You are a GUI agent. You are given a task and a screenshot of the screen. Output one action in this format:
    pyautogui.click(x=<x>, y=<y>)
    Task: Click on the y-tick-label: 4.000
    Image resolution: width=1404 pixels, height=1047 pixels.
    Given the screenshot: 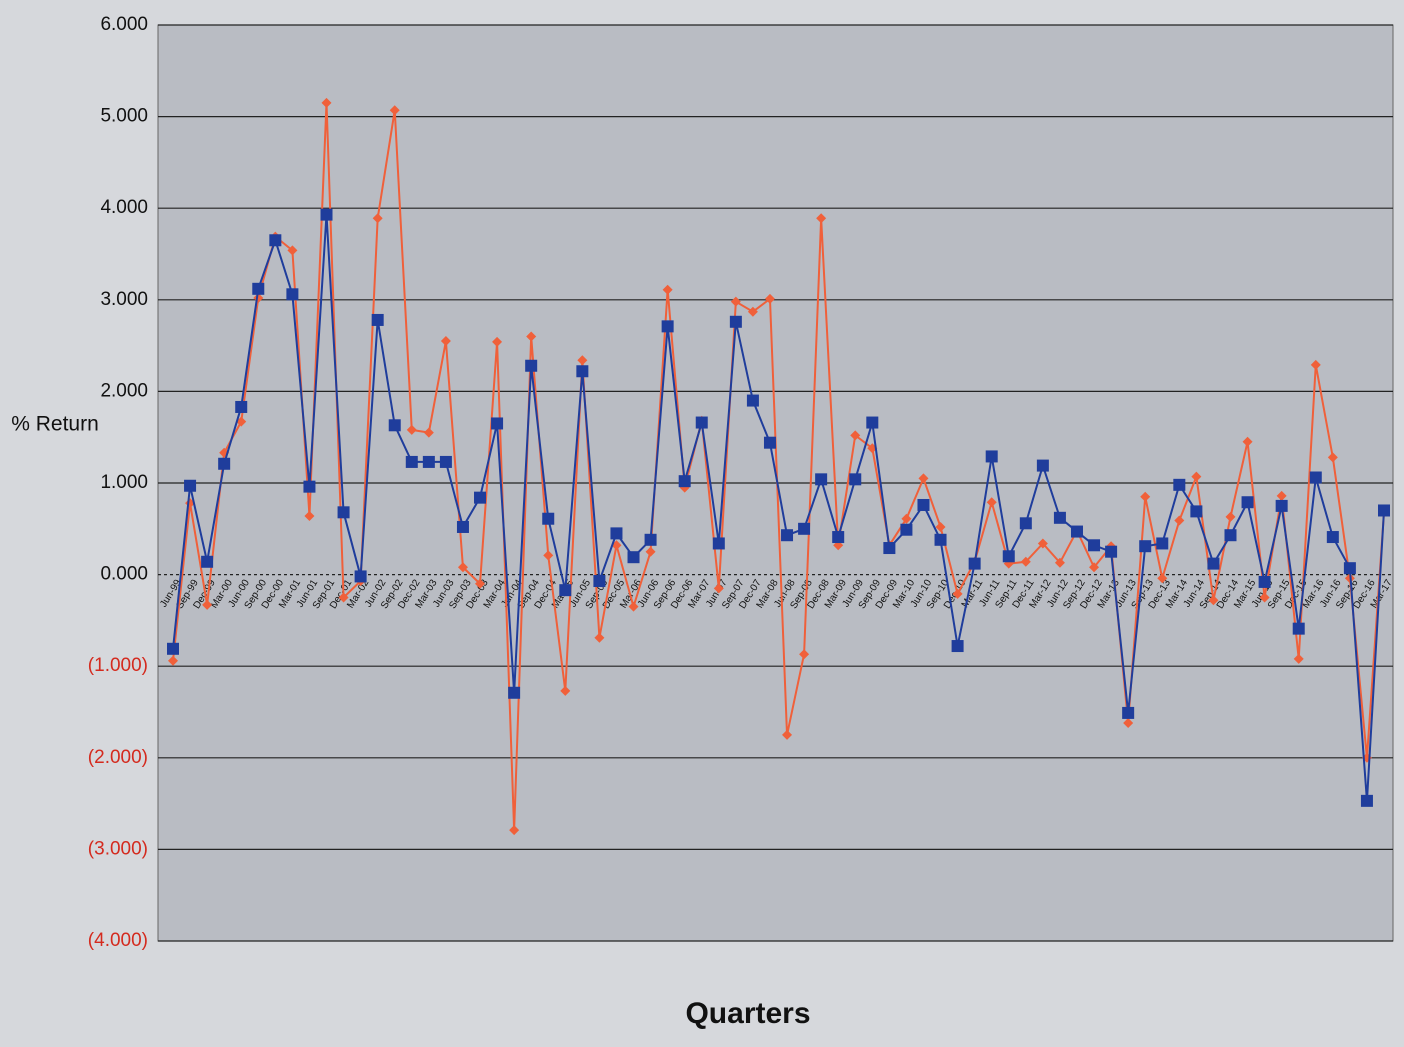 What is the action you would take?
    pyautogui.click(x=124, y=207)
    